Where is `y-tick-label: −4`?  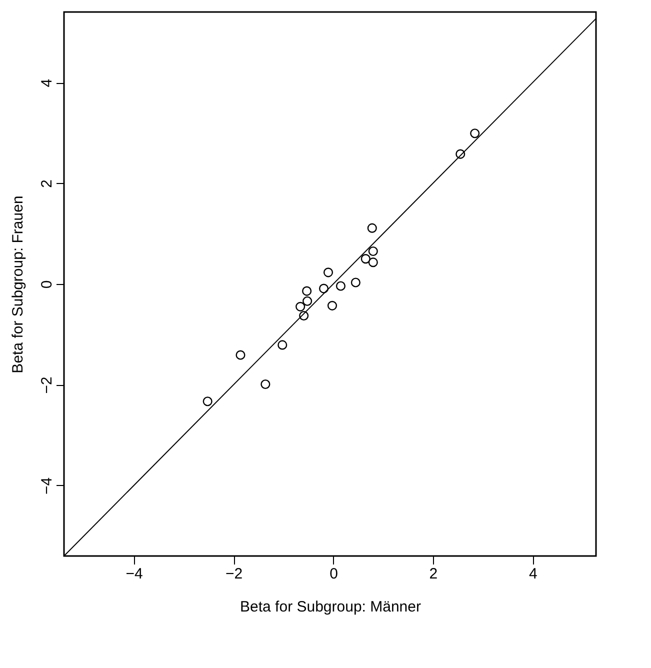 y-tick-label: −4 is located at coordinates (47, 486).